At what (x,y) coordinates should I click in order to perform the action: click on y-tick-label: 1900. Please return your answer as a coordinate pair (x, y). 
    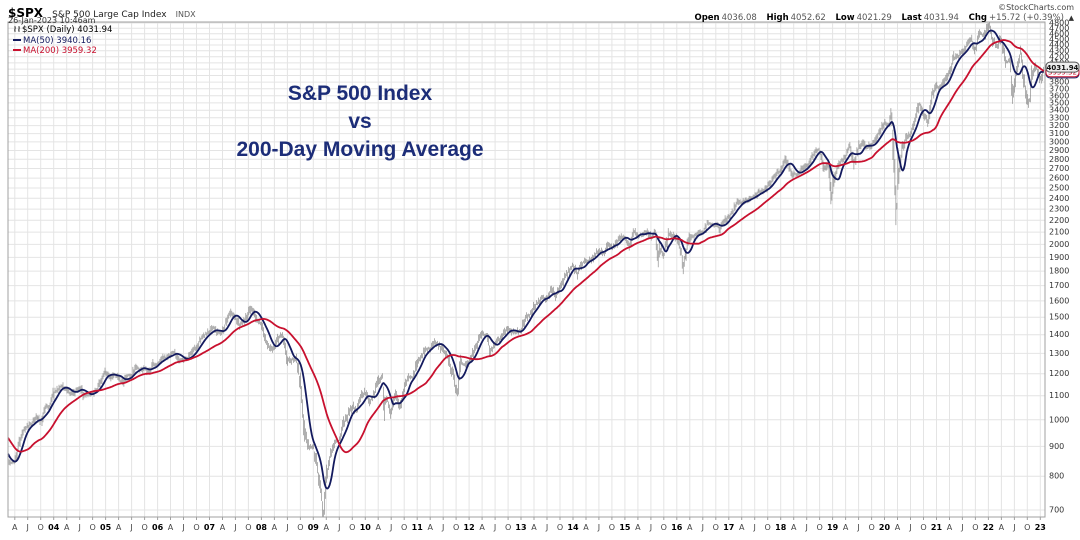
    Looking at the image, I should click on (1059, 257).